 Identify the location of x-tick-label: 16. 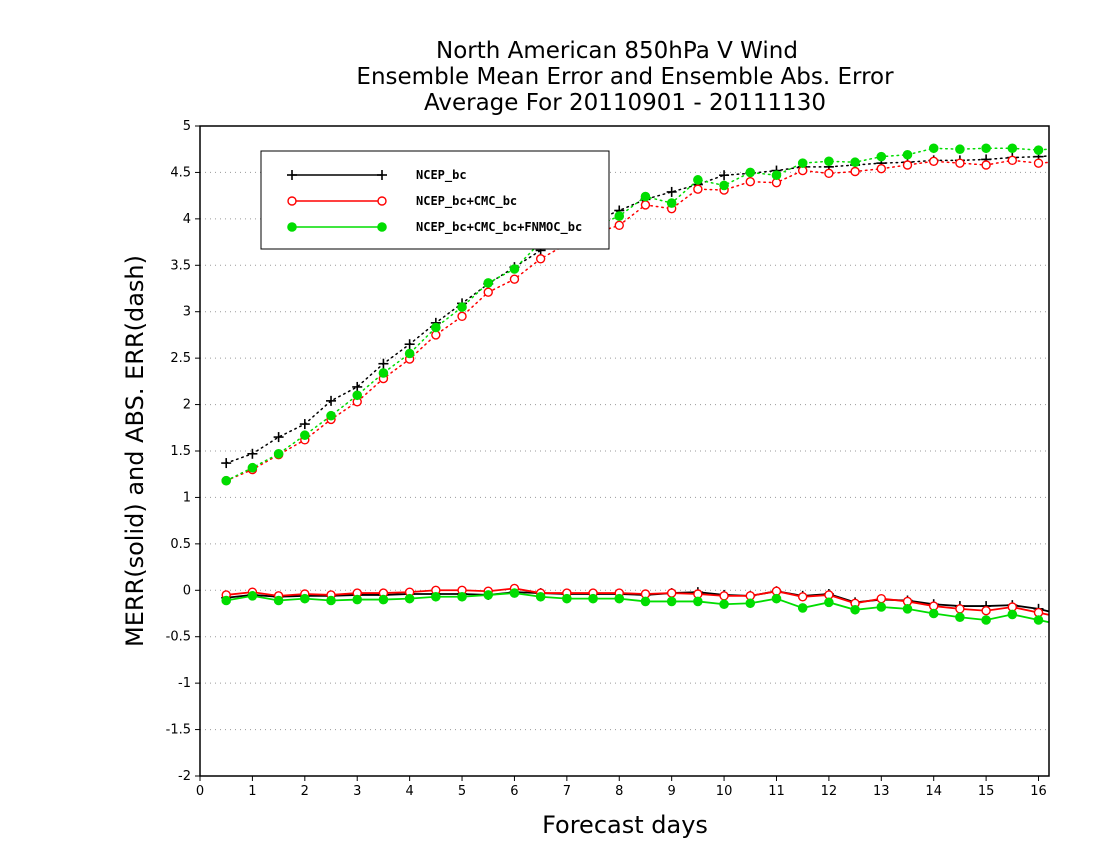
(1038, 791).